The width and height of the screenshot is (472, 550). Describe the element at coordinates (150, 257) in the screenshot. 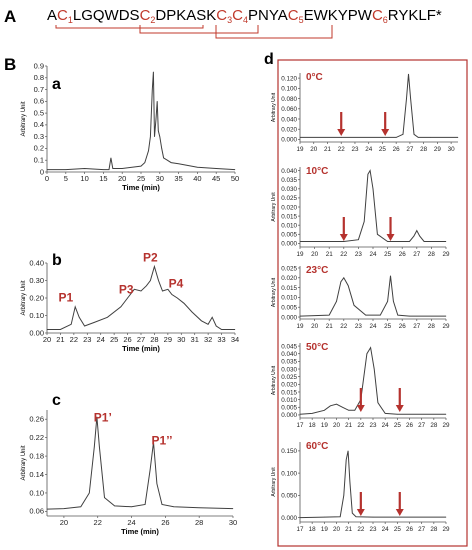

I see `peak-label: P2` at that location.